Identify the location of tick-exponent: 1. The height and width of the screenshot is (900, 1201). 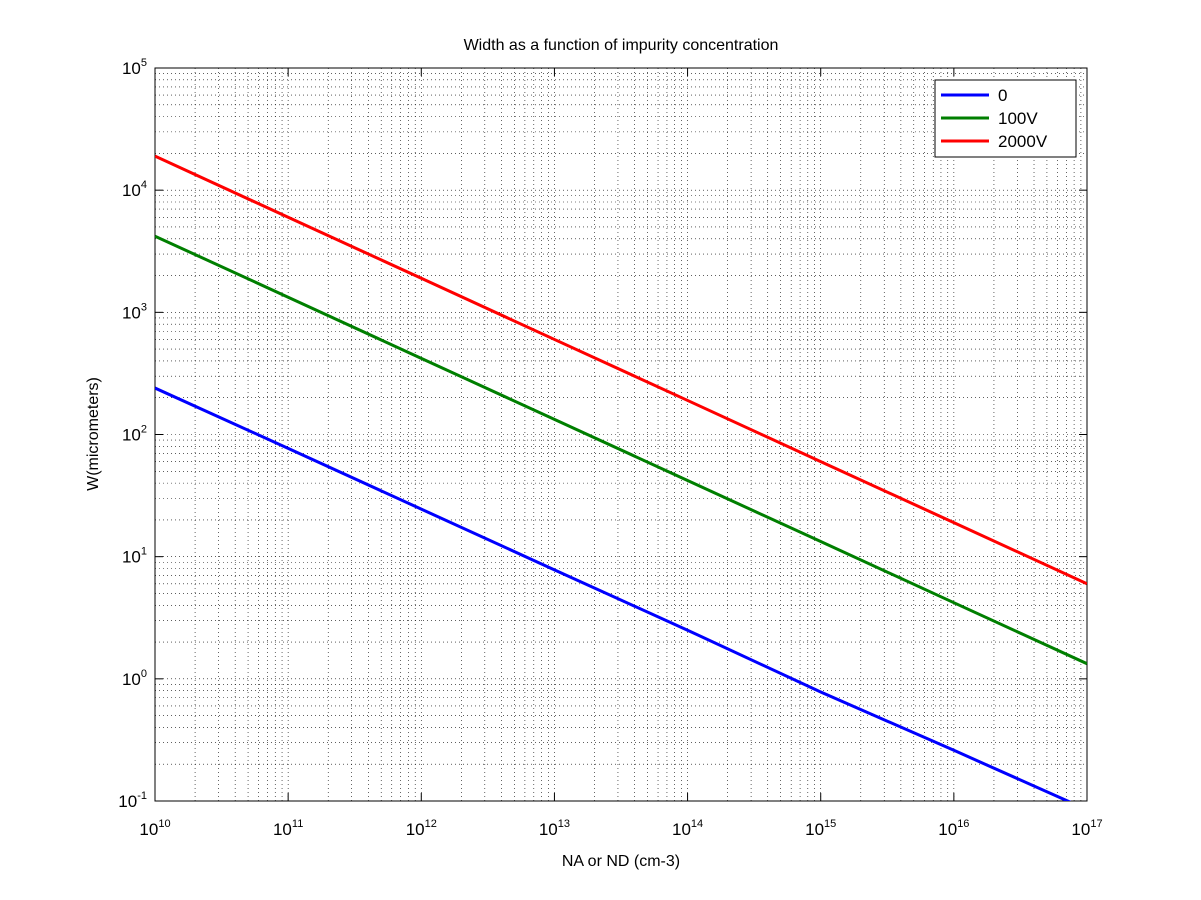
(144, 552).